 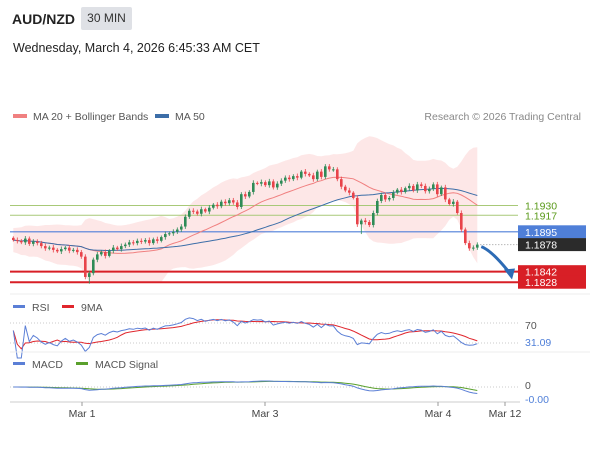 What do you see at coordinates (265, 414) in the screenshot?
I see `x-tick-label: Mar 3` at bounding box center [265, 414].